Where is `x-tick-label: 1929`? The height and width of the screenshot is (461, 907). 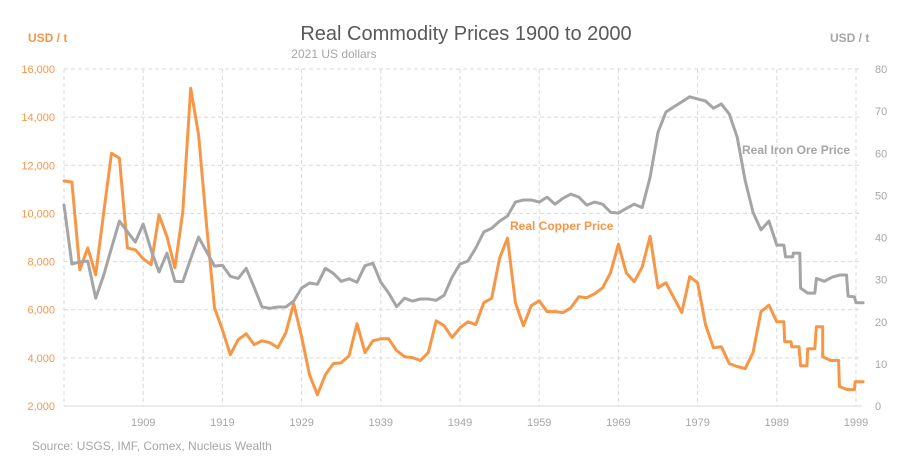
x-tick-label: 1929 is located at coordinates (301, 423).